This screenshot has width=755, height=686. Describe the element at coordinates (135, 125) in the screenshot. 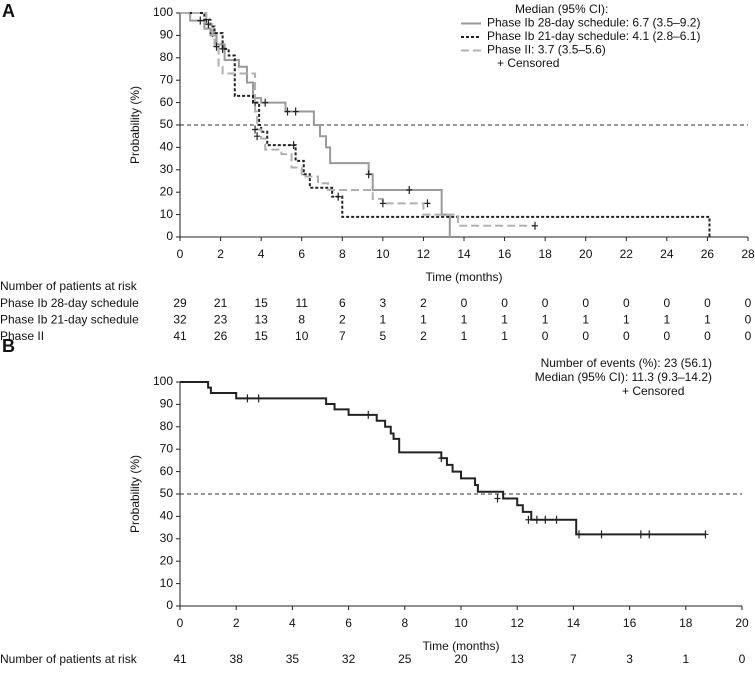

I see `y-axis-label: Probability (%)` at that location.